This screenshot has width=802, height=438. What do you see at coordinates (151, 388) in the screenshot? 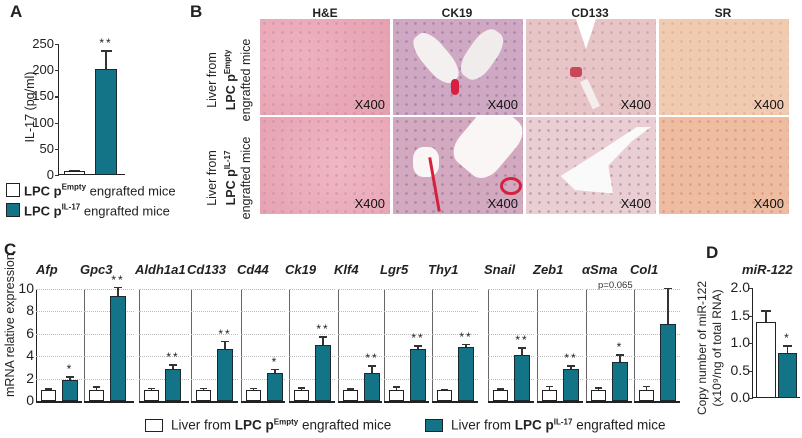
I see `bar-Aldh1a1-empty-error-cap` at bounding box center [151, 388].